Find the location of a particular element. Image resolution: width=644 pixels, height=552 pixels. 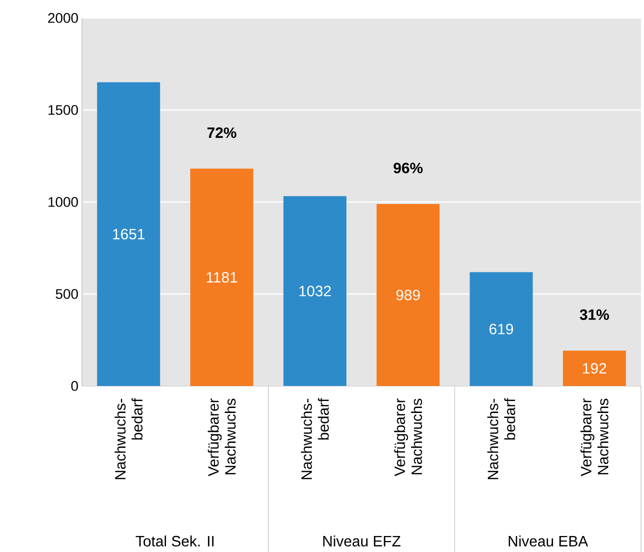

data-label: 192 is located at coordinates (594, 368).